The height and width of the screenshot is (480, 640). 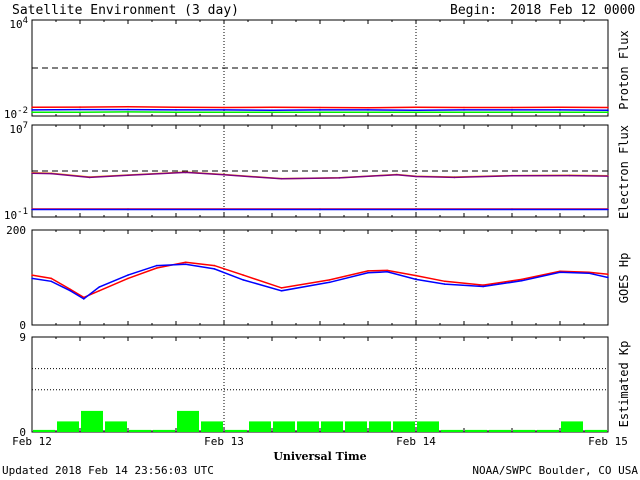 I want to click on credit-text: NOAA/SWPC Boulder, CO USA, so click(x=555, y=470).